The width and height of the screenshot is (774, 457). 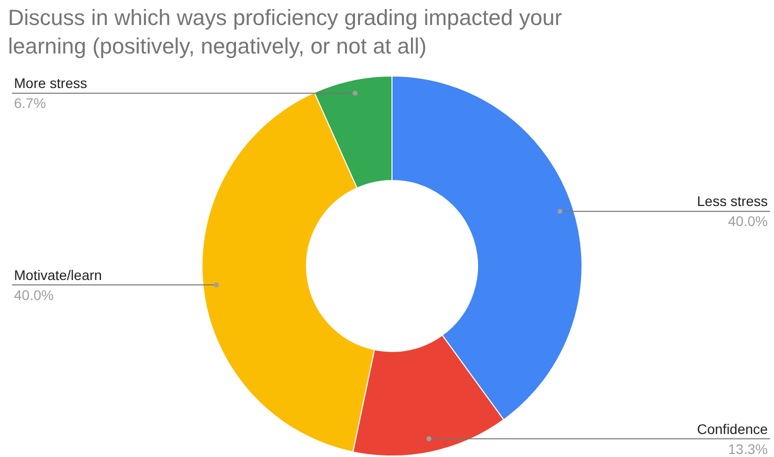 I want to click on slice-label: Motivate/learn, so click(x=58, y=275).